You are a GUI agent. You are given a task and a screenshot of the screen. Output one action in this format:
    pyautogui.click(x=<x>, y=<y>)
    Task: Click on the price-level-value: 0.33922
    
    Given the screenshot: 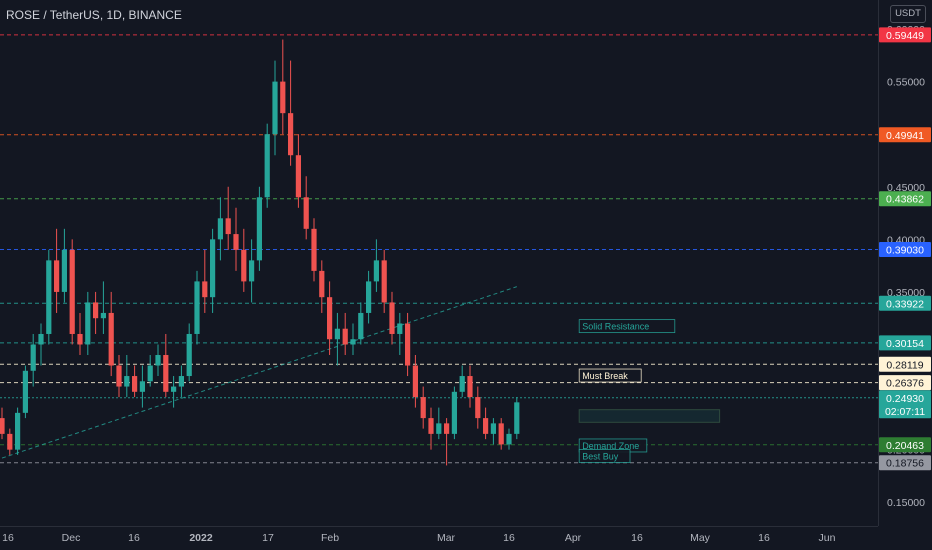 What is the action you would take?
    pyautogui.click(x=905, y=304)
    